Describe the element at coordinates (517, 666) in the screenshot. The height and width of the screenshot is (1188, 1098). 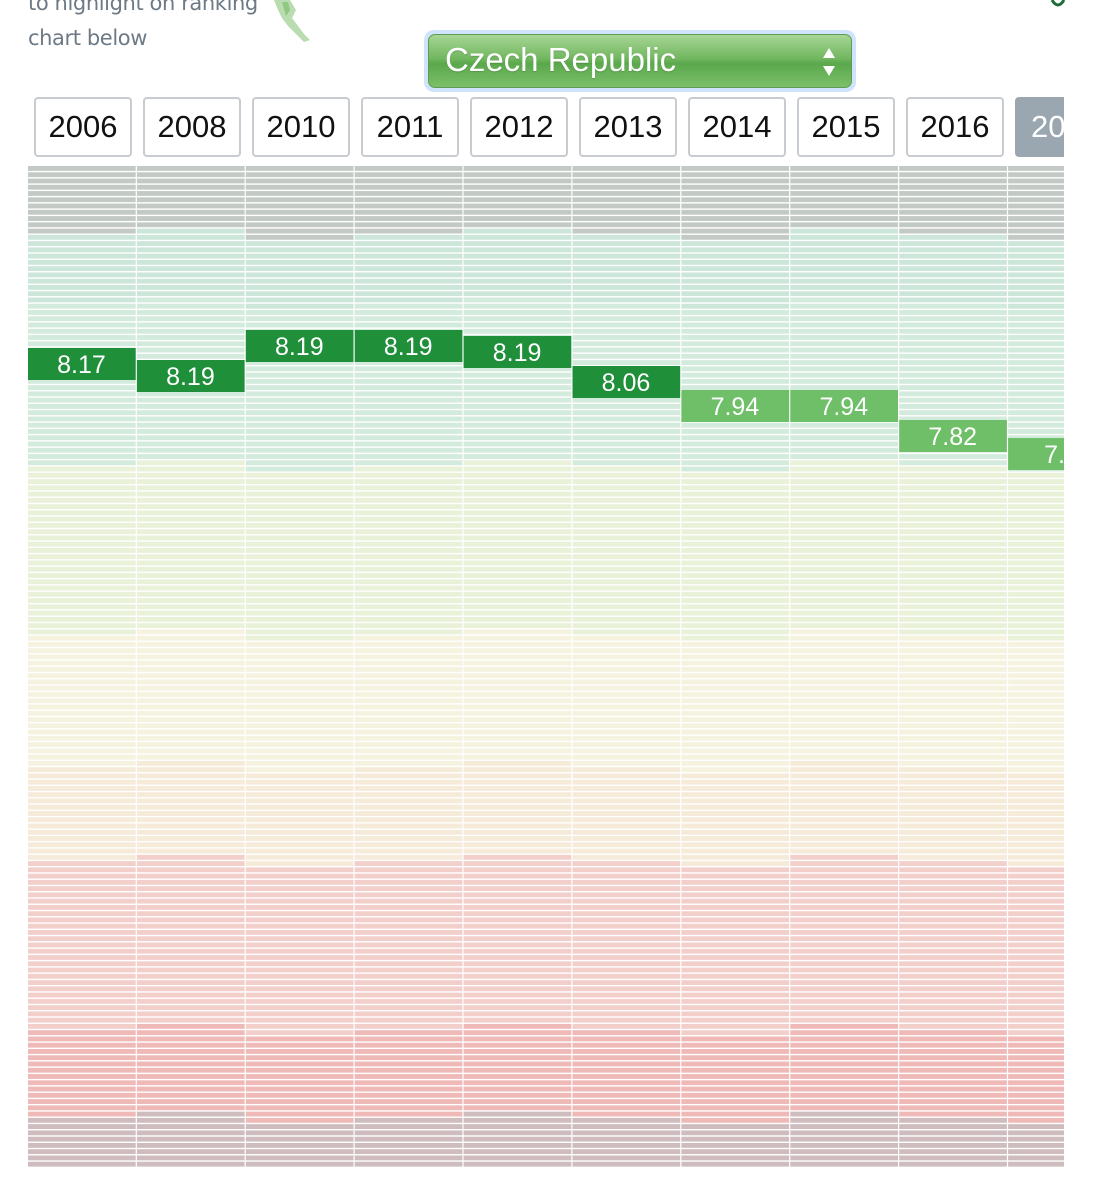
I see `rank-column-2012` at that location.